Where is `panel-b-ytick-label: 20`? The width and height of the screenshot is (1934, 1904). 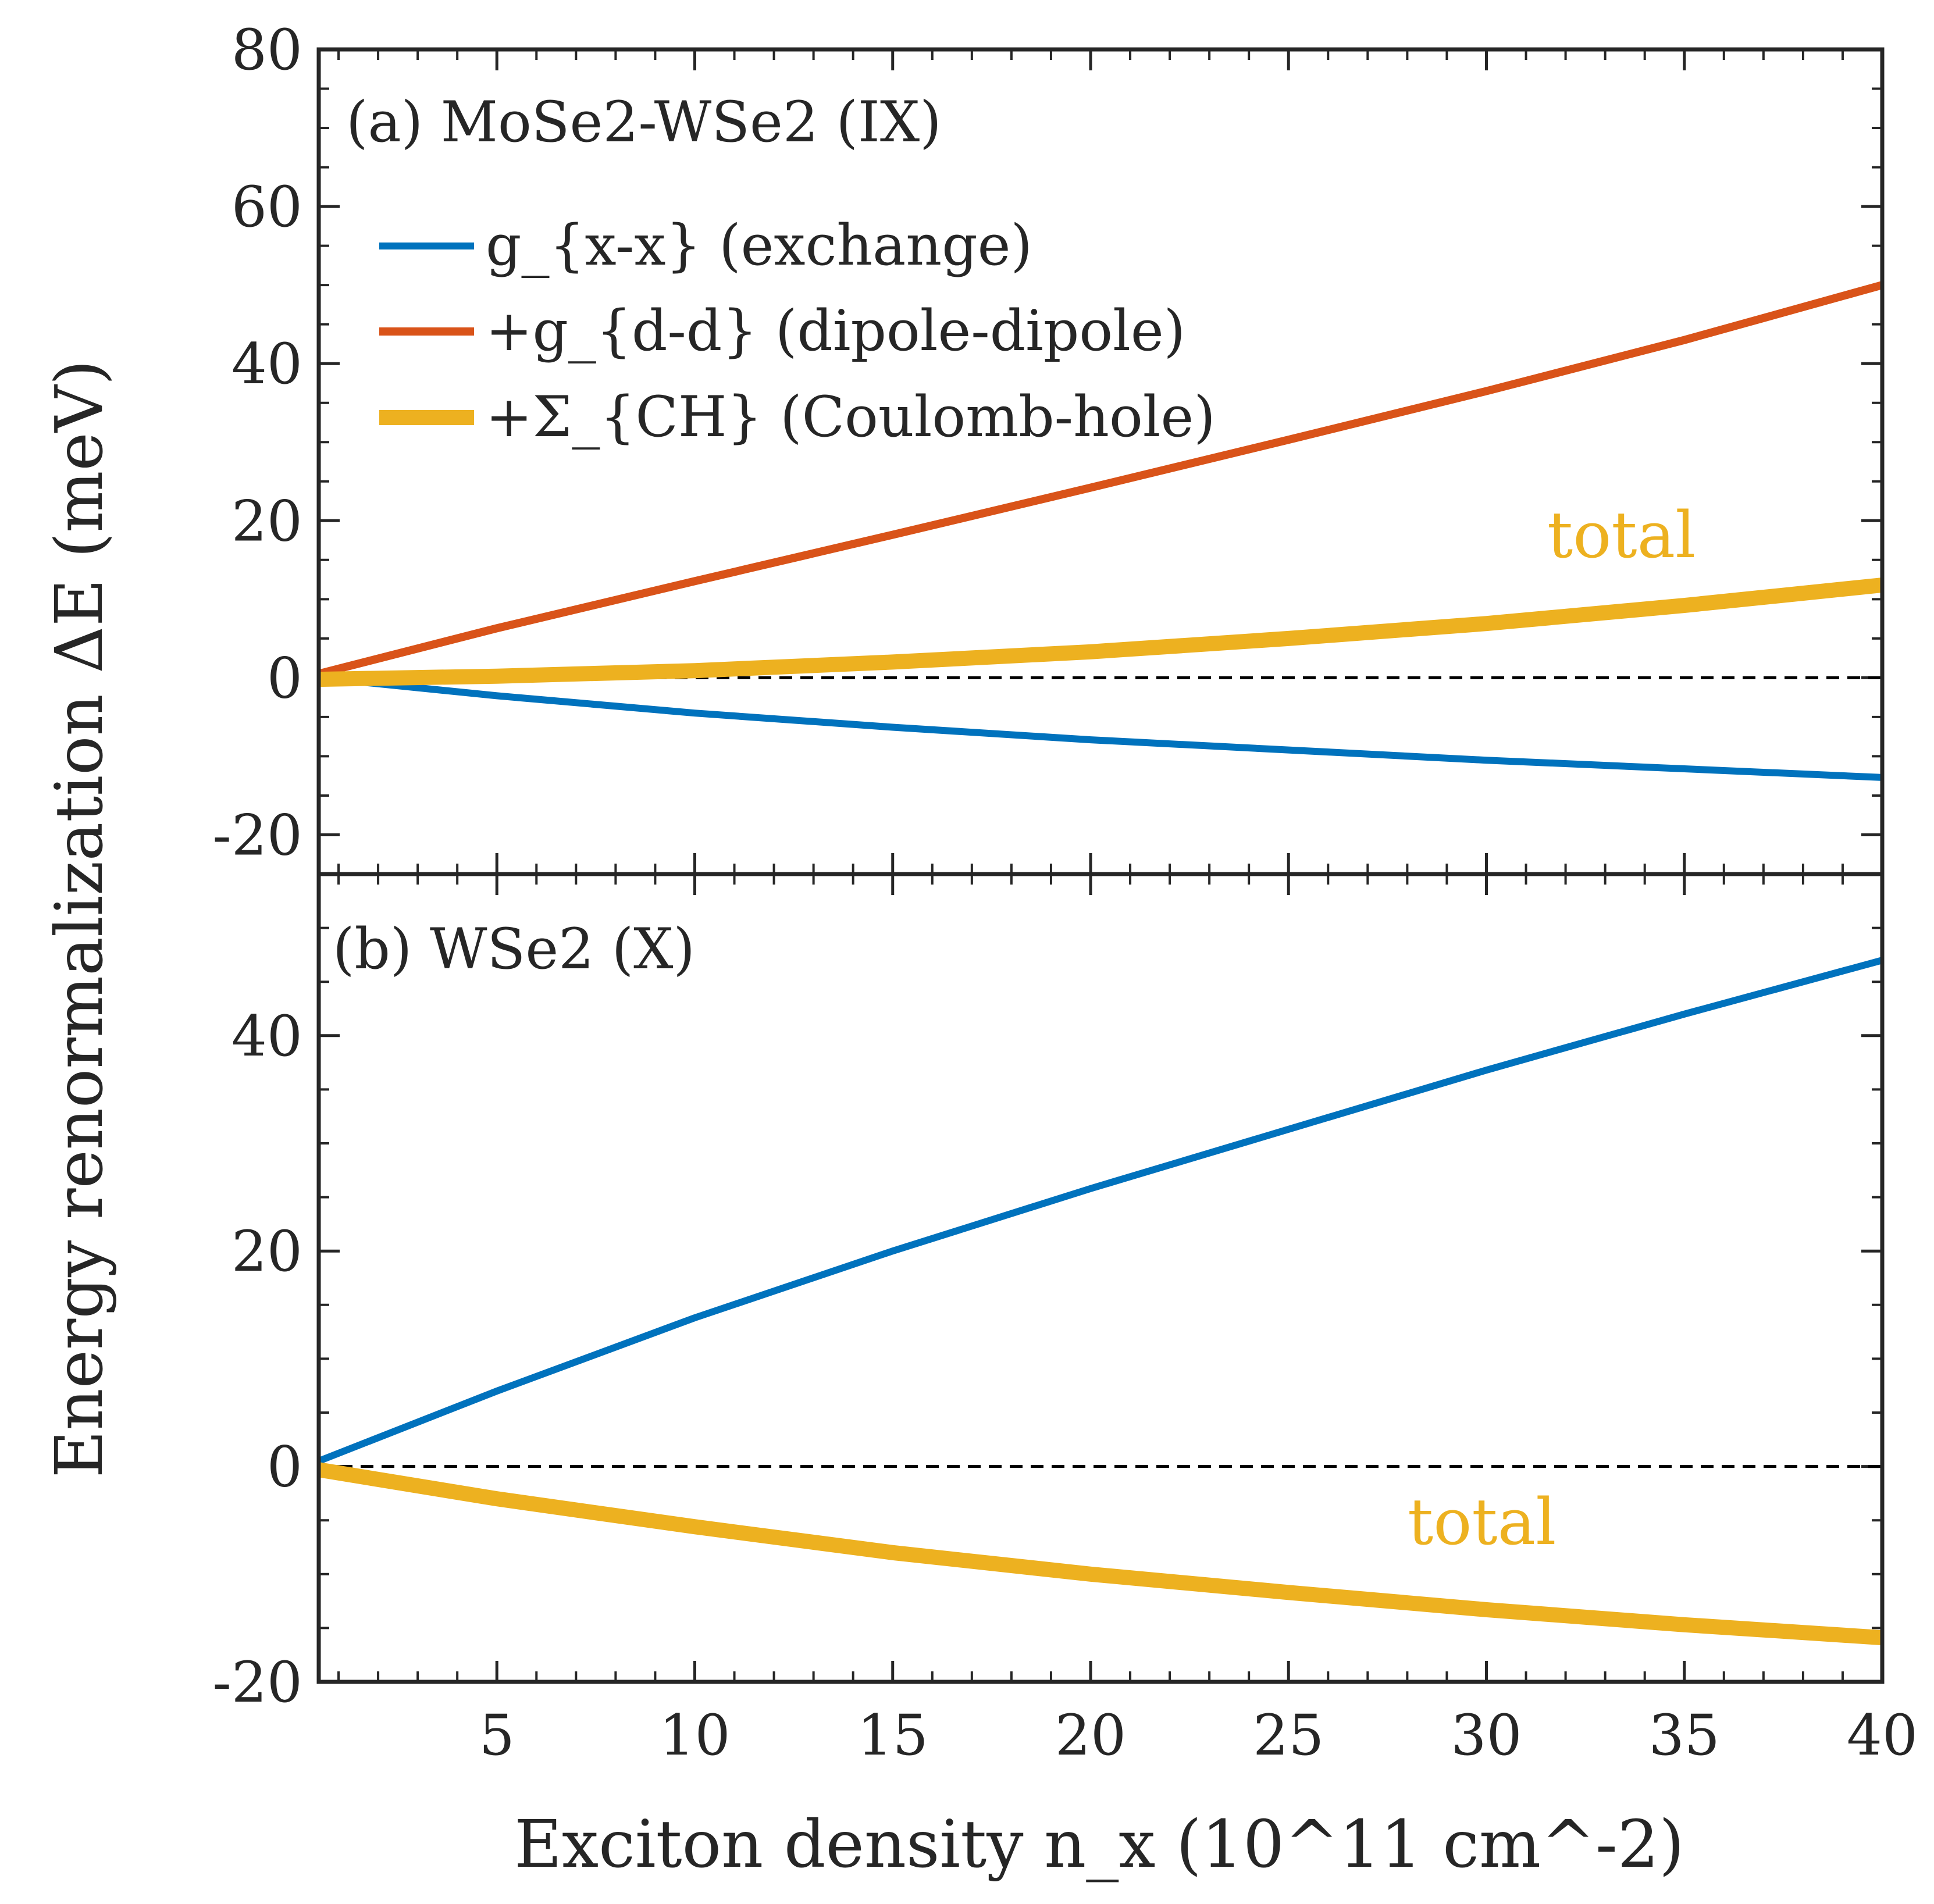 panel-b-ytick-label: 20 is located at coordinates (266, 1252).